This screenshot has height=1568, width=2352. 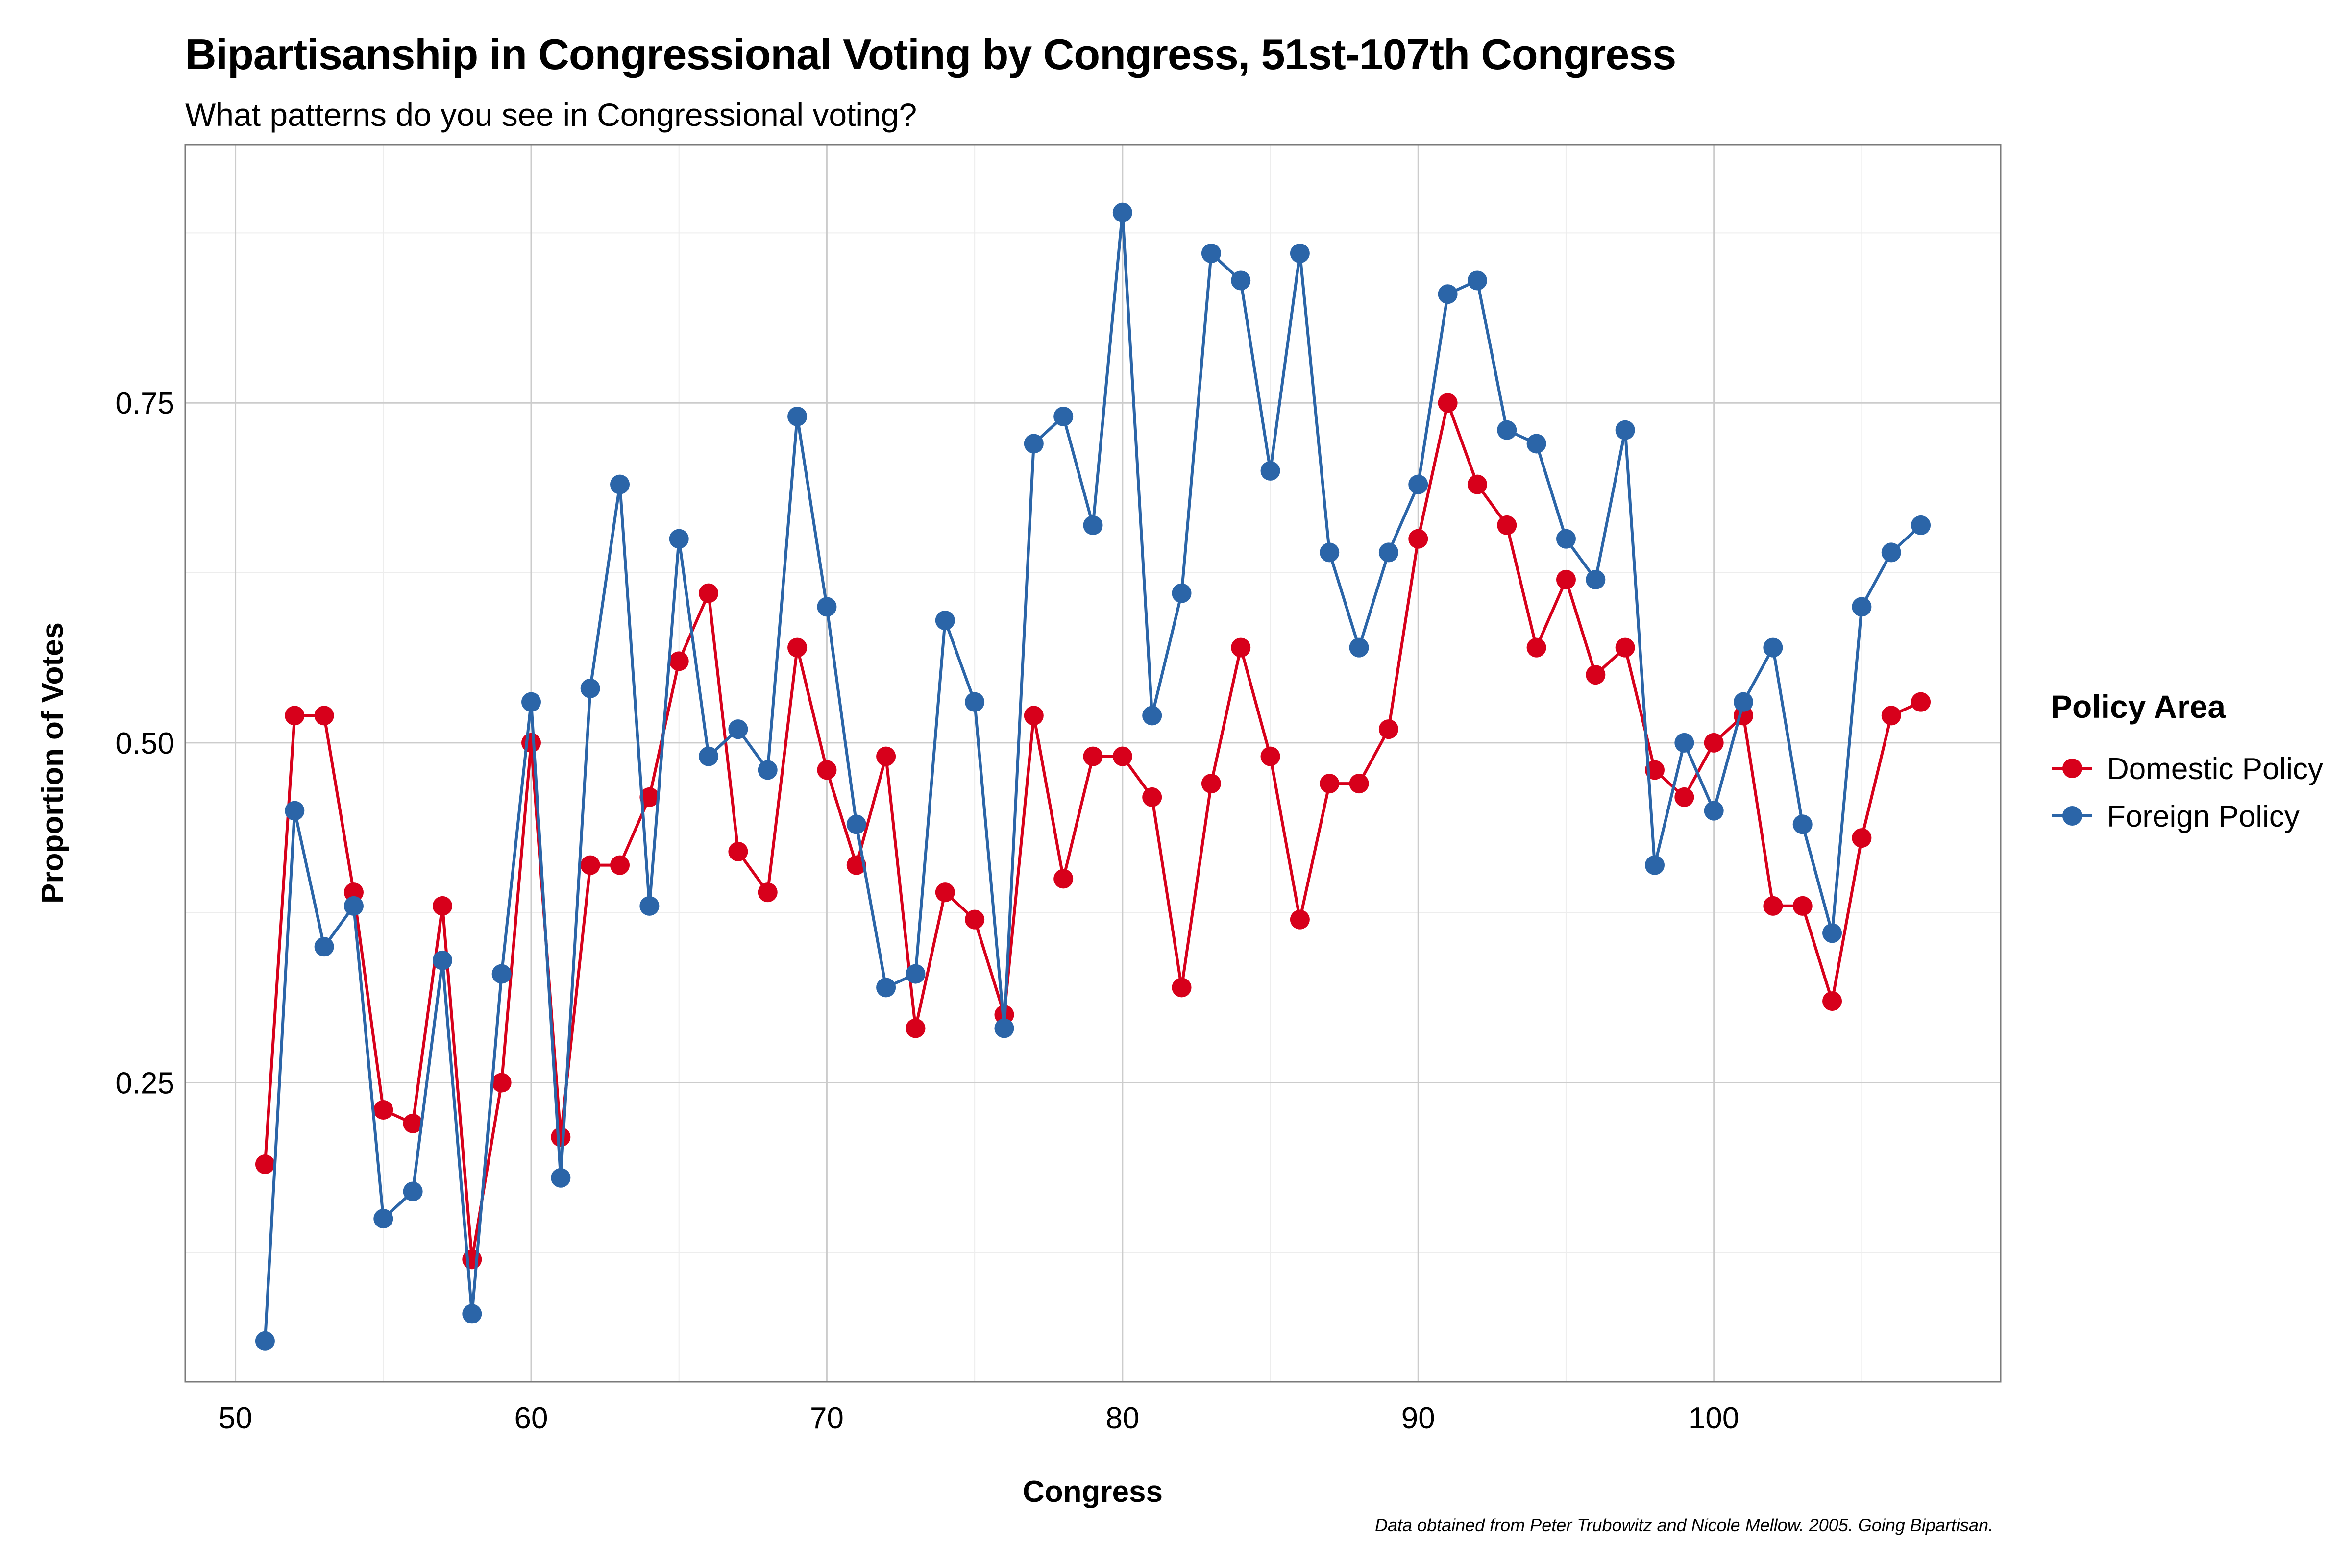 I want to click on y-tick-label: 0.25, so click(x=144, y=1084).